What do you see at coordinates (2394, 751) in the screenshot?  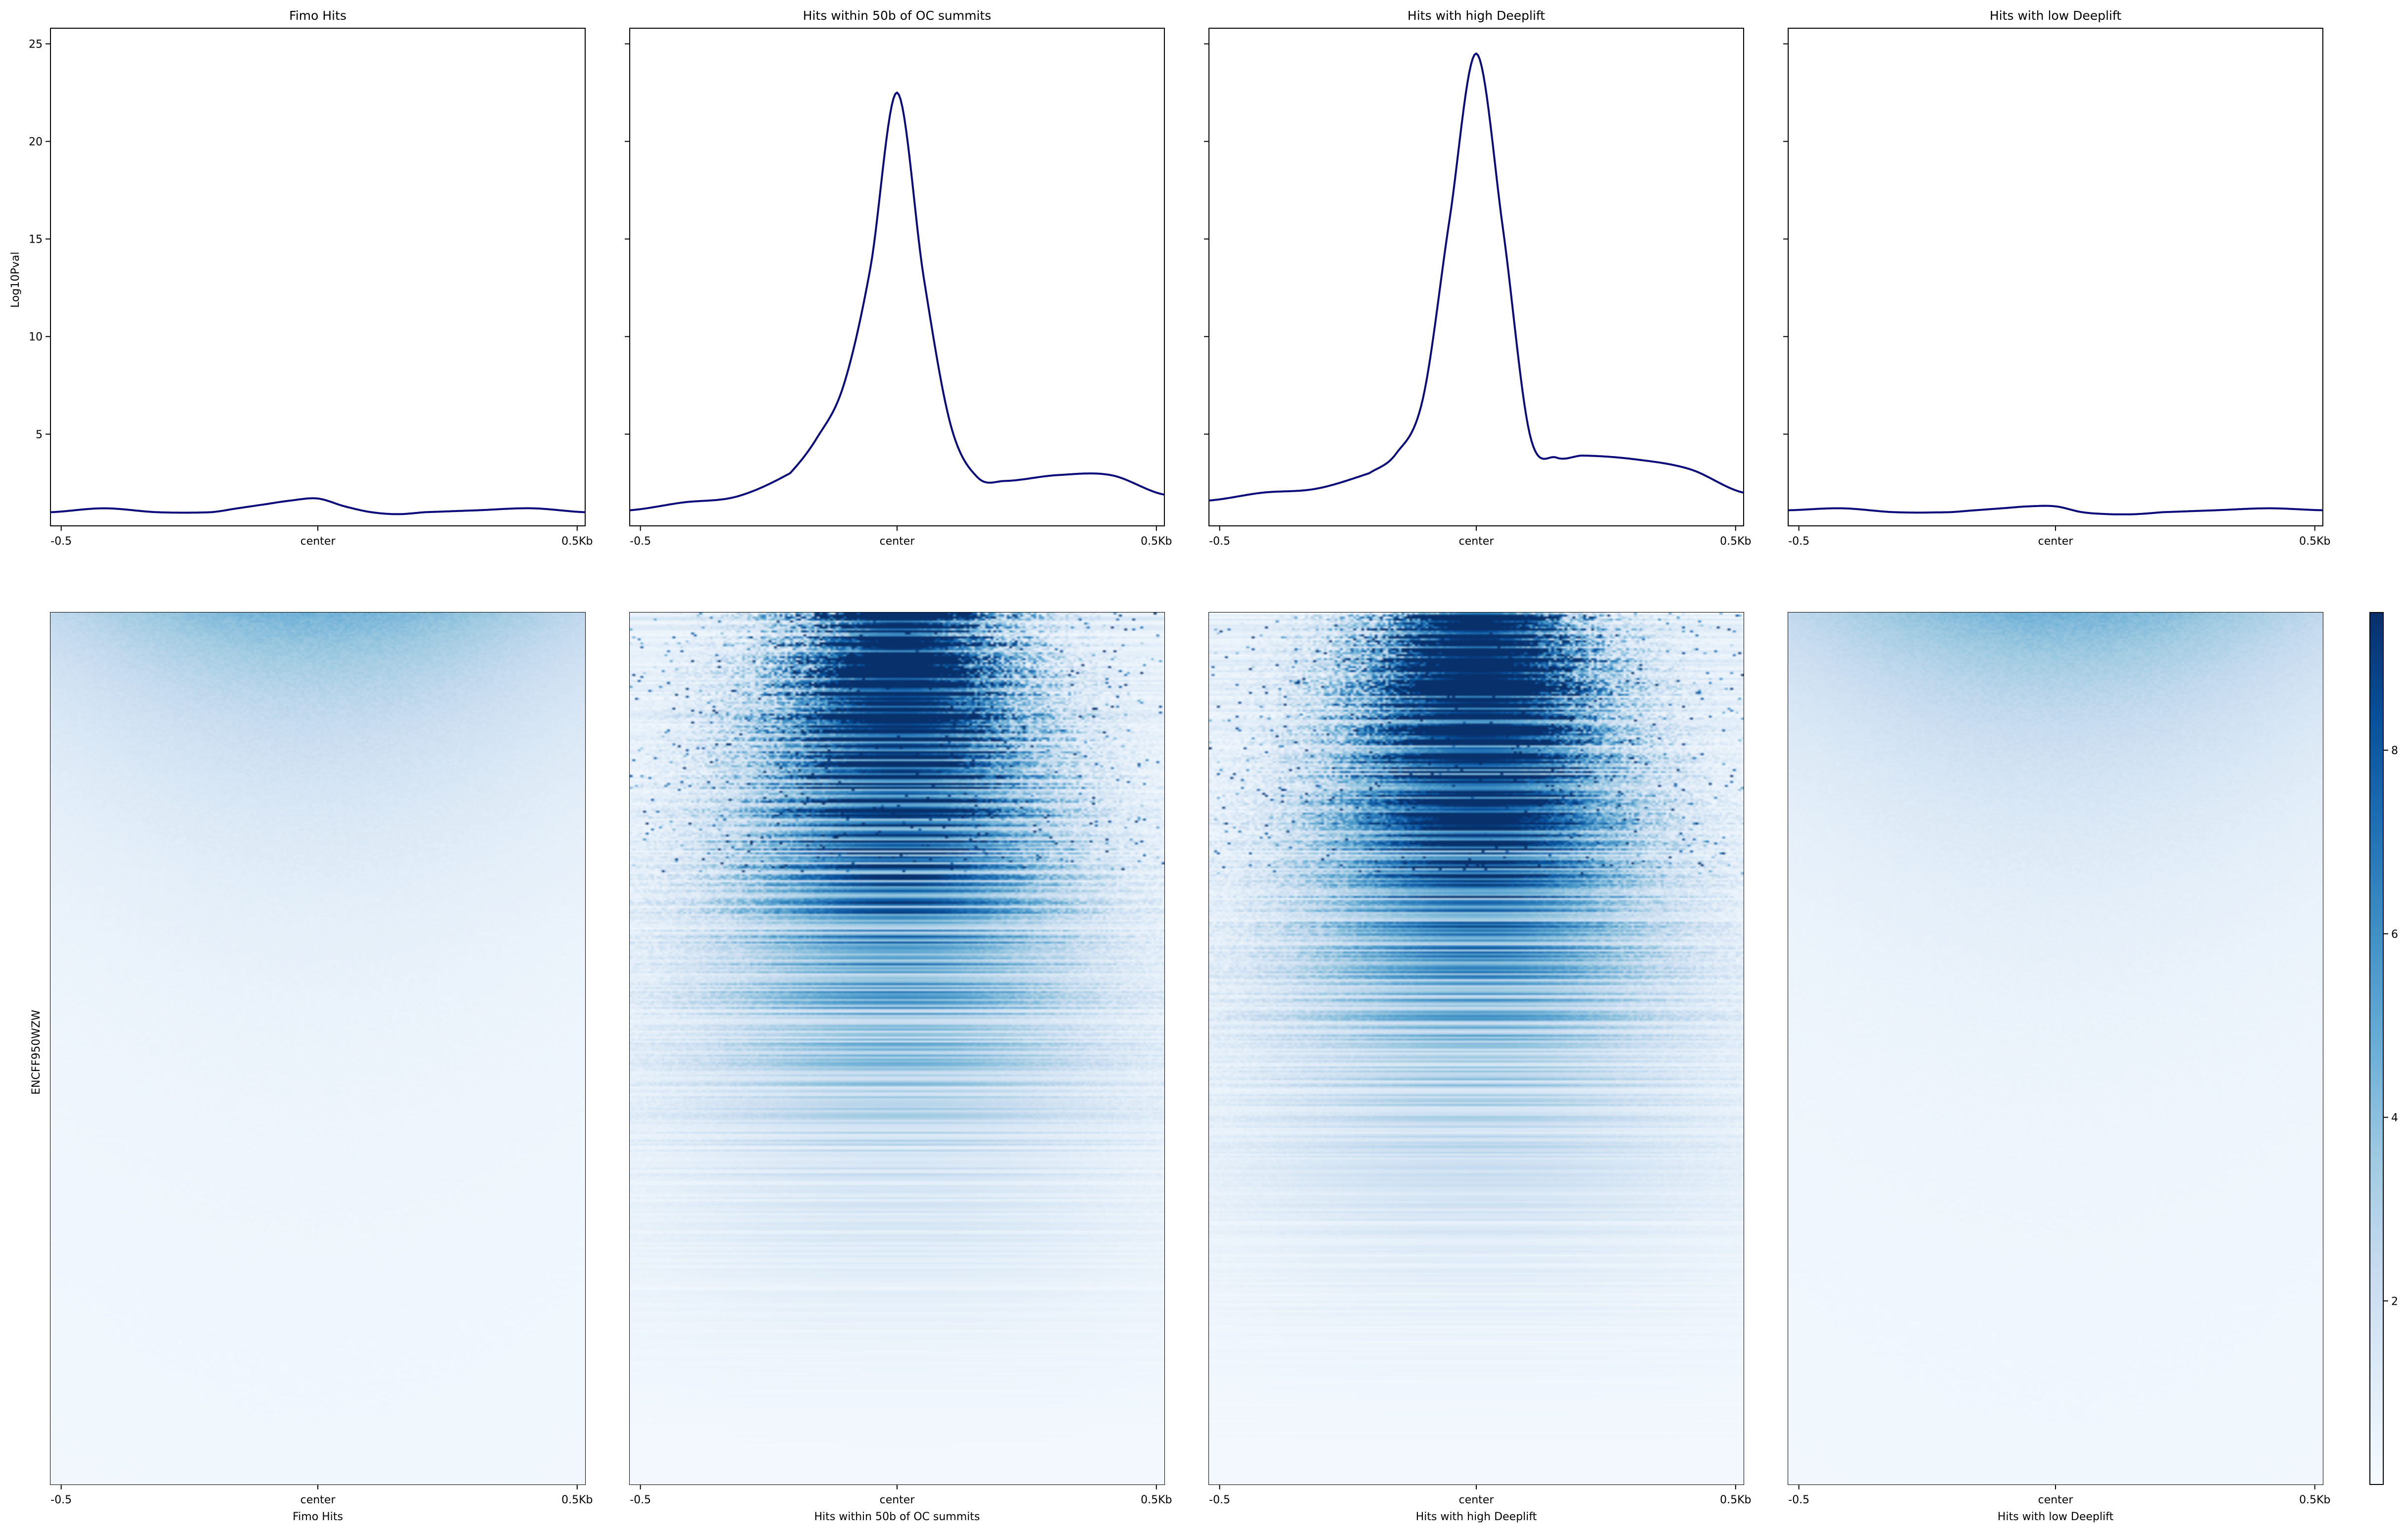 I see `colorbar-tick-label: 8` at bounding box center [2394, 751].